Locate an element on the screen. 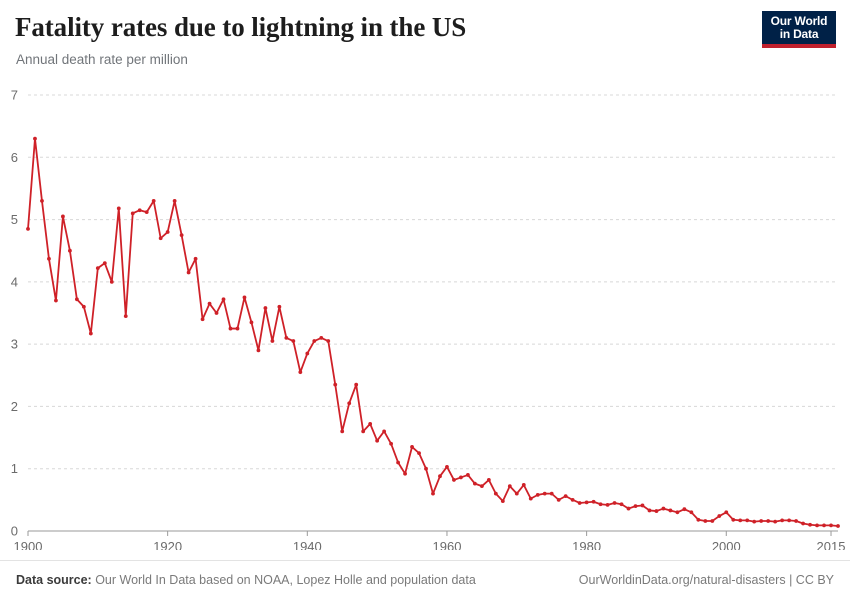 The width and height of the screenshot is (850, 600). our-world-in-data-logo: Our World in Data is located at coordinates (799, 29).